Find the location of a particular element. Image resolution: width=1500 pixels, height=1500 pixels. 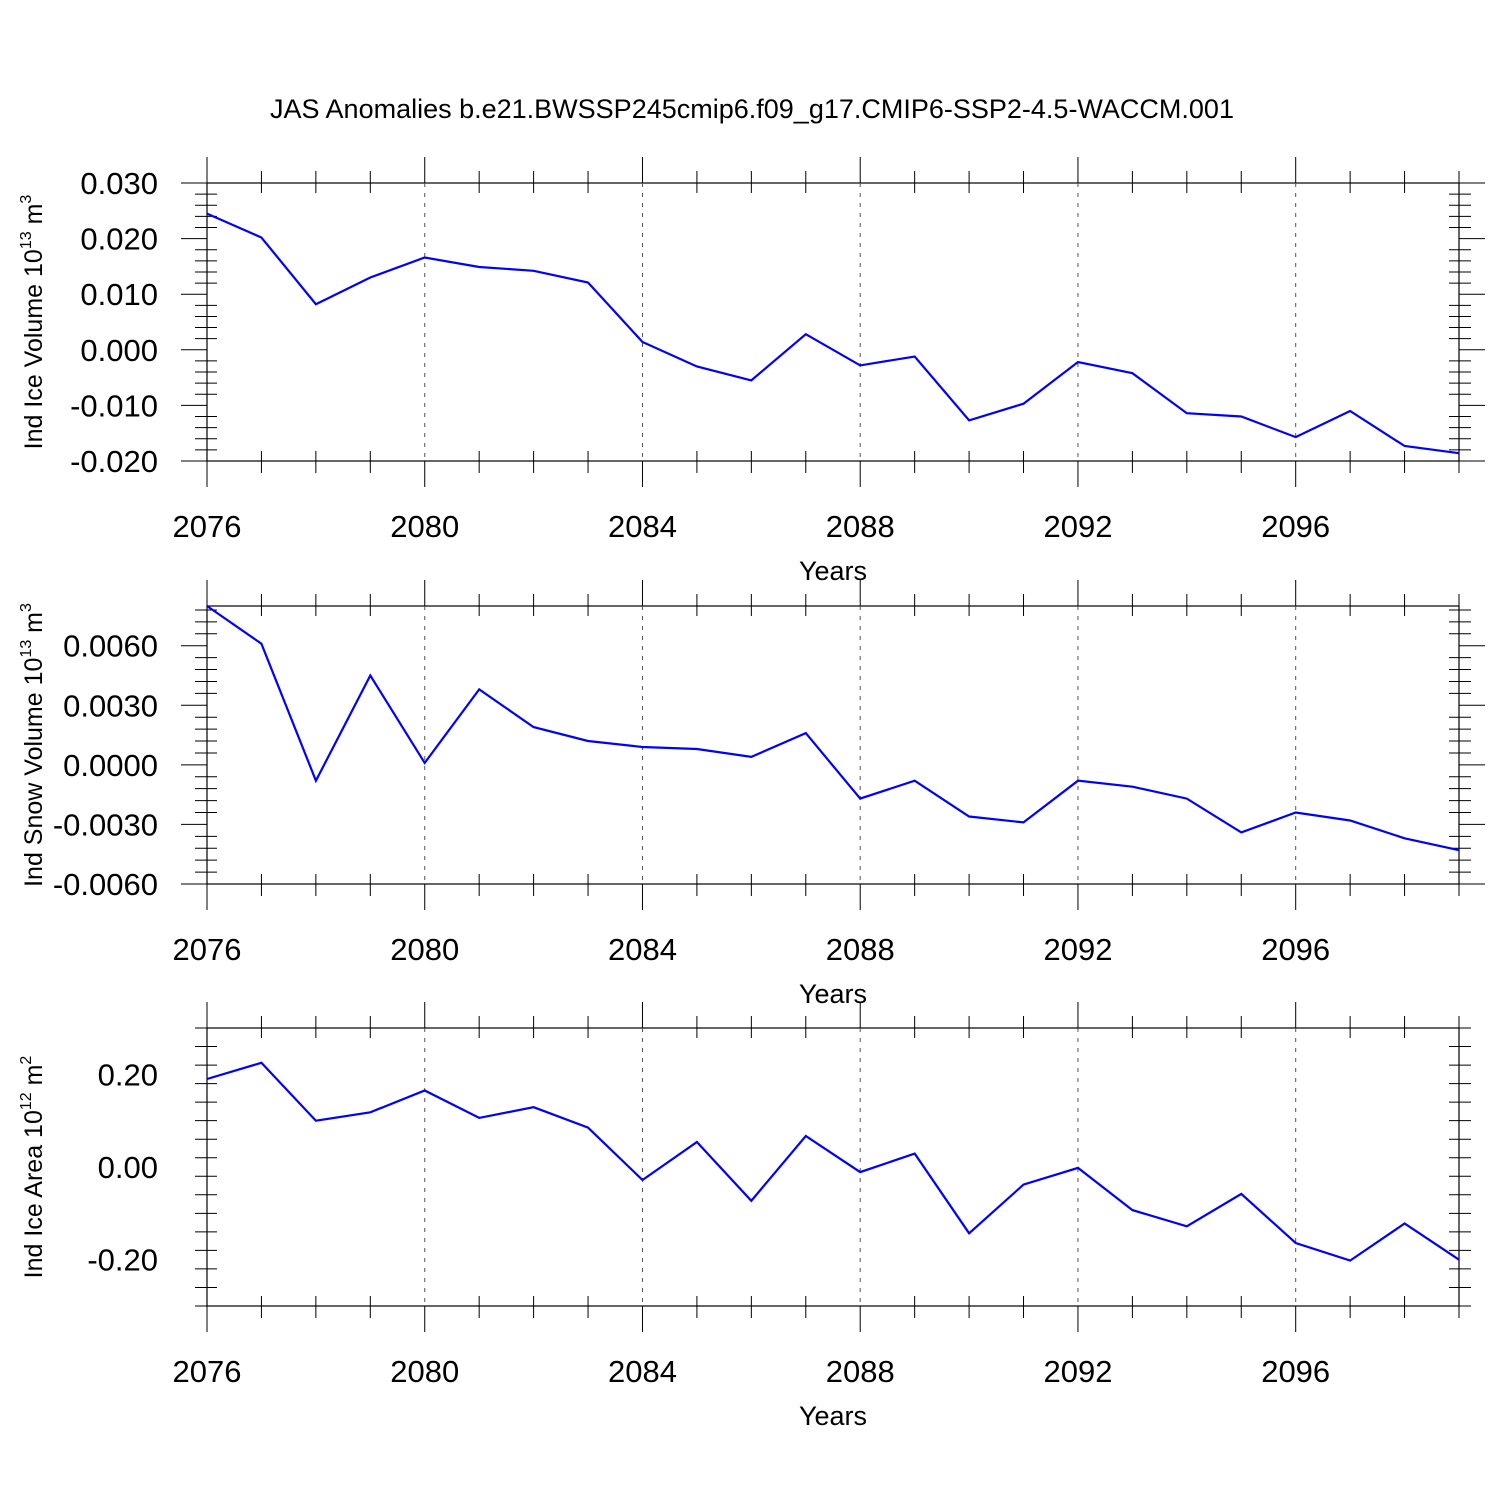

y-tick-label: -0.010 is located at coordinates (114, 405).